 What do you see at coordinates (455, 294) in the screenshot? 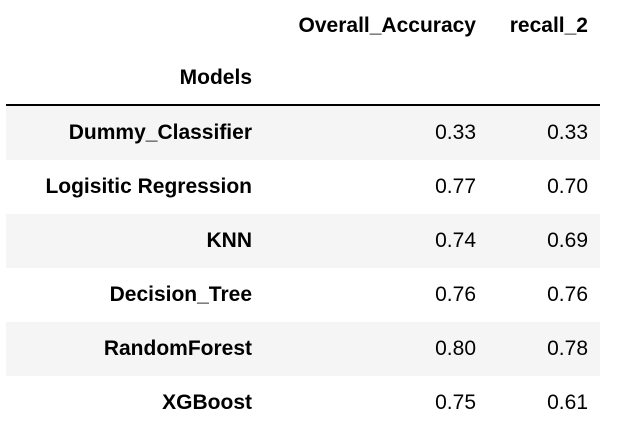
I see `overall-accuracy-cell: 0.76` at bounding box center [455, 294].